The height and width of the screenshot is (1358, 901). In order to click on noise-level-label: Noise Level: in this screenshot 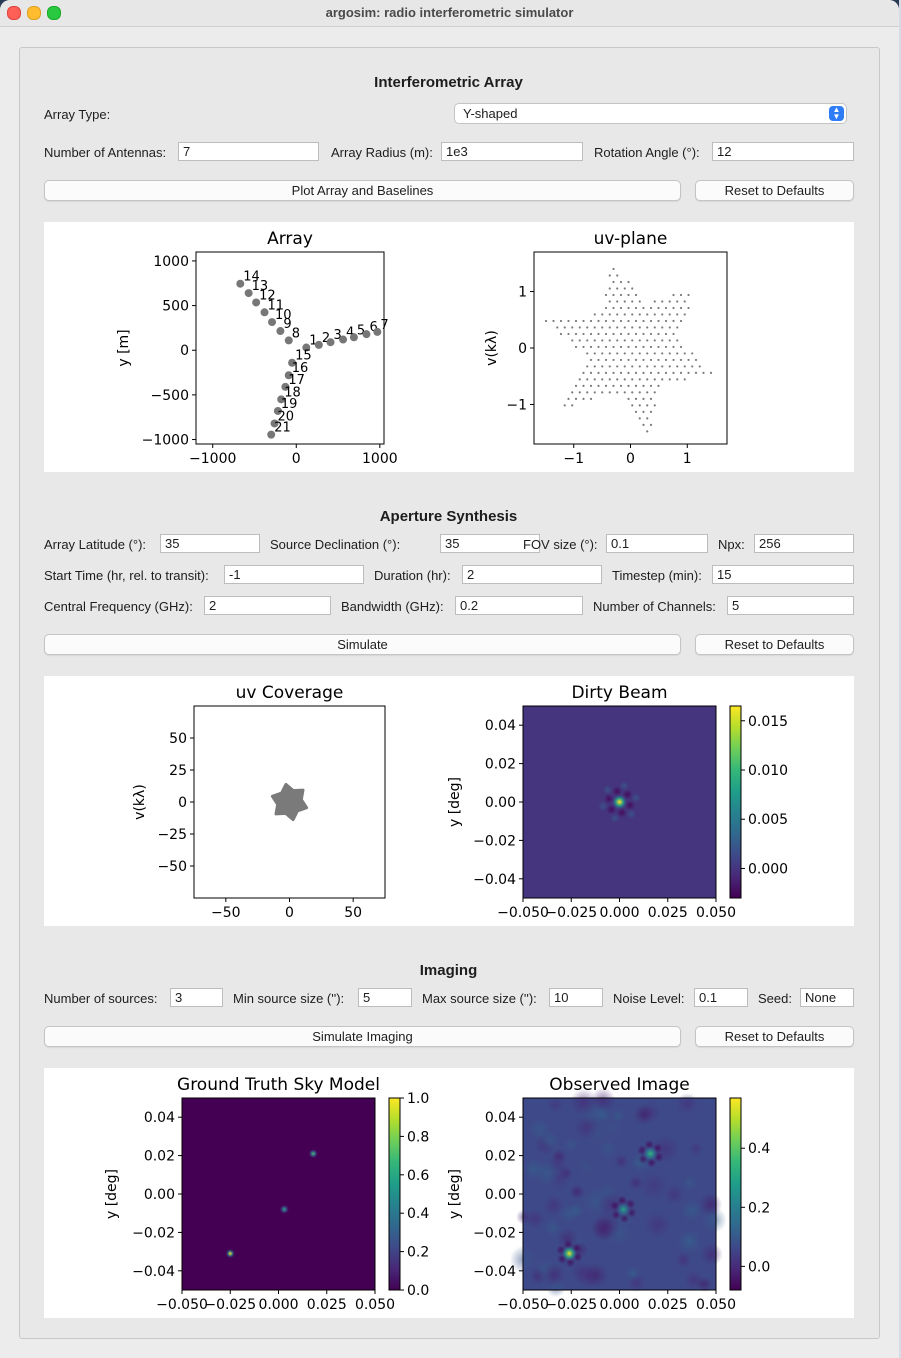, I will do `click(649, 998)`.